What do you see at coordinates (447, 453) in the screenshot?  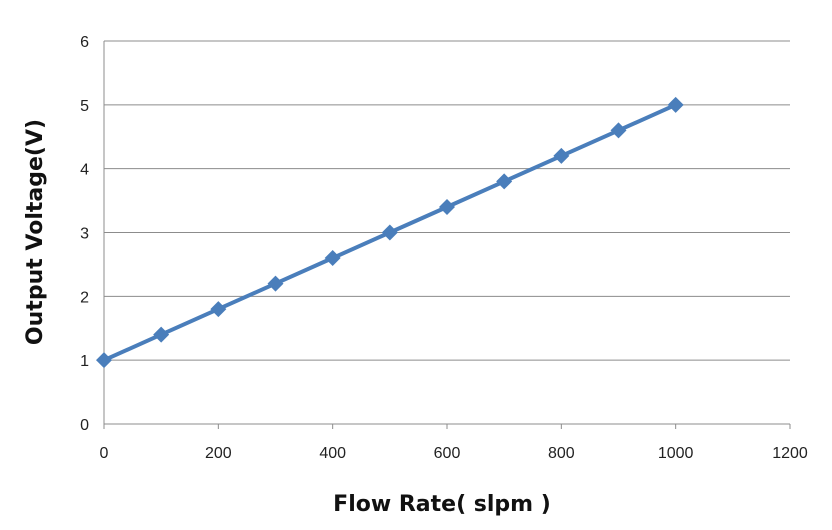 I see `x-tick-label: 600` at bounding box center [447, 453].